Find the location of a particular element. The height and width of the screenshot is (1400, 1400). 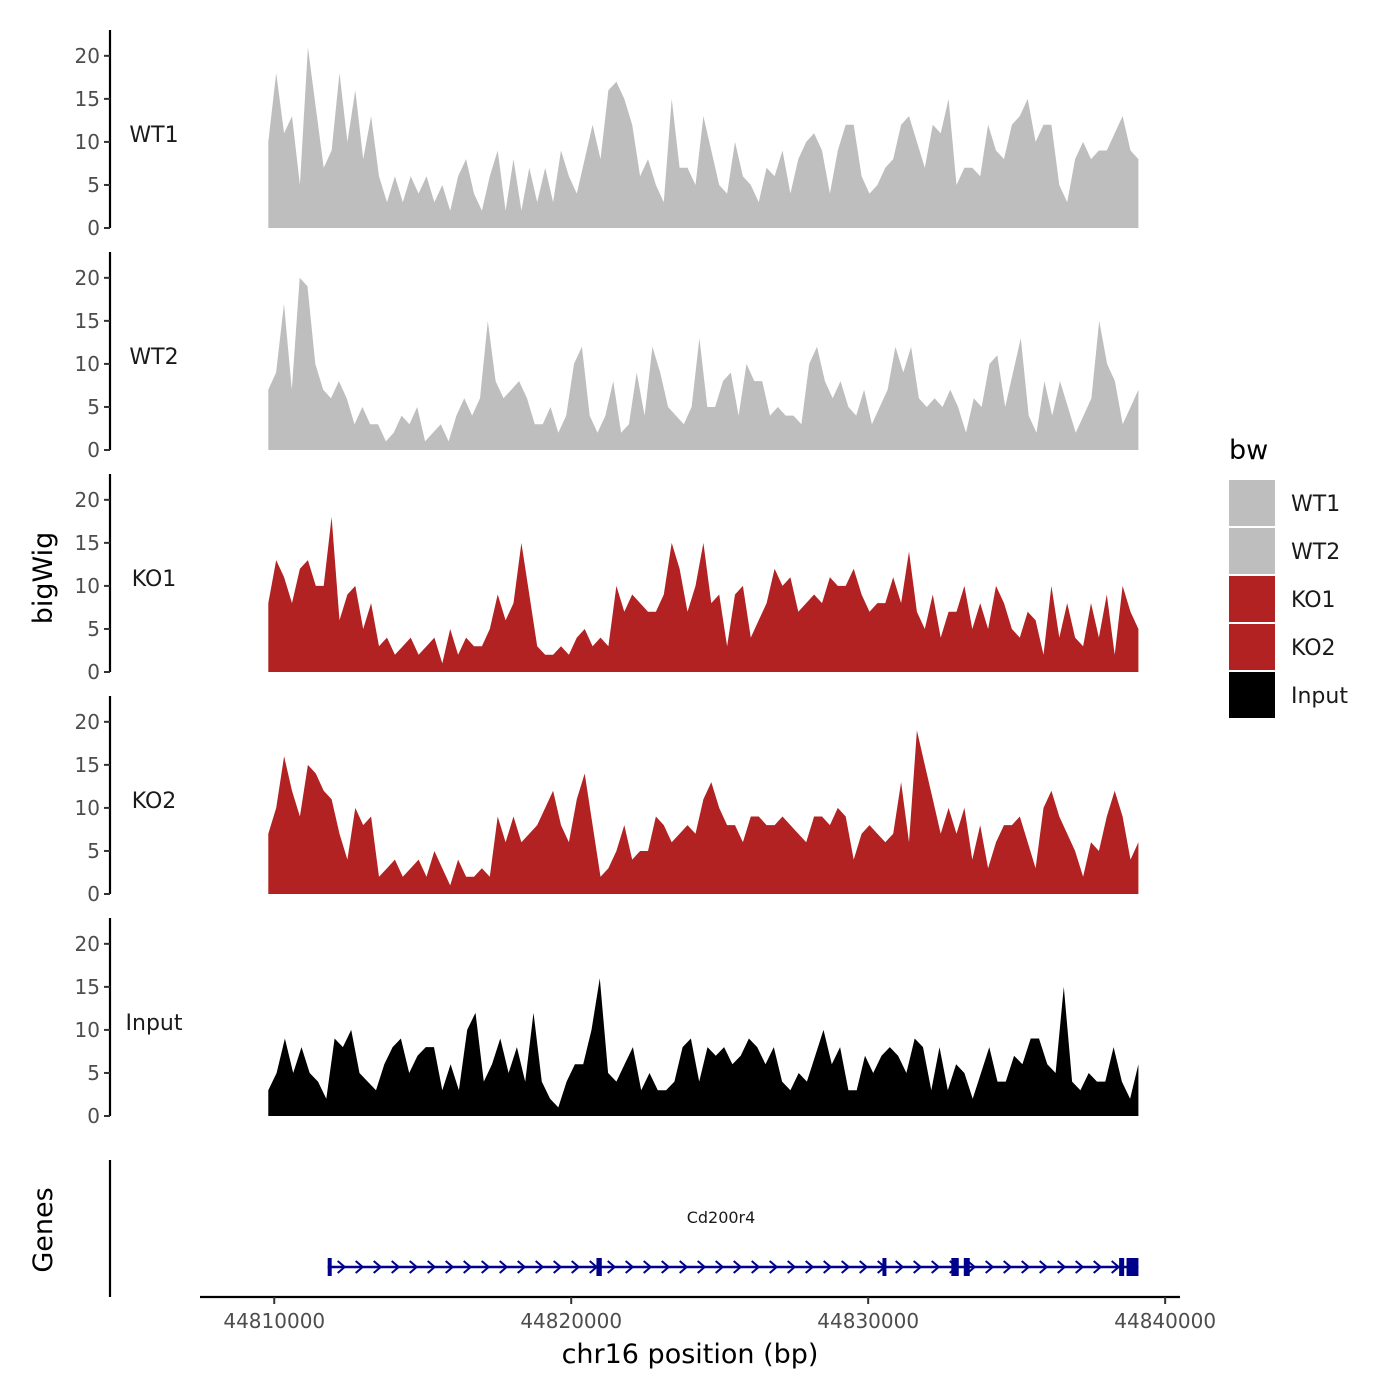

track-label: Input is located at coordinates (154, 1023).